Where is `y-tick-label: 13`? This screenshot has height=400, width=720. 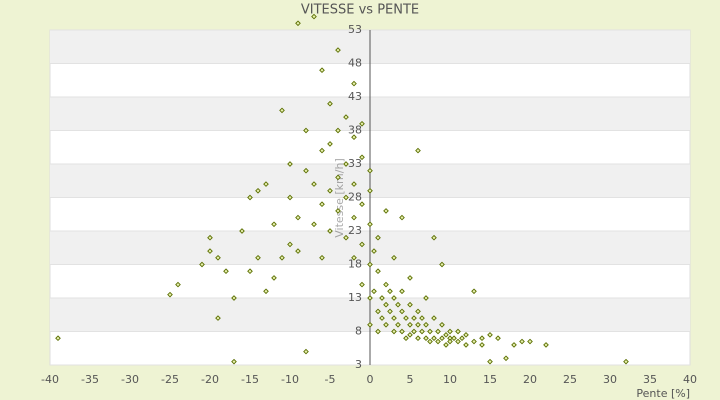 y-tick-label: 13 is located at coordinates (355, 297).